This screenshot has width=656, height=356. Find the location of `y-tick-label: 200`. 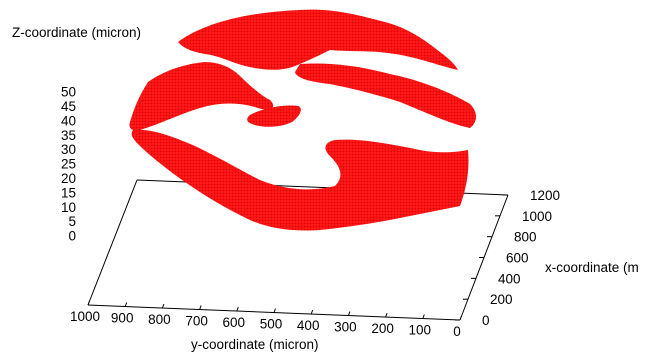

y-tick-label: 200 is located at coordinates (382, 328).